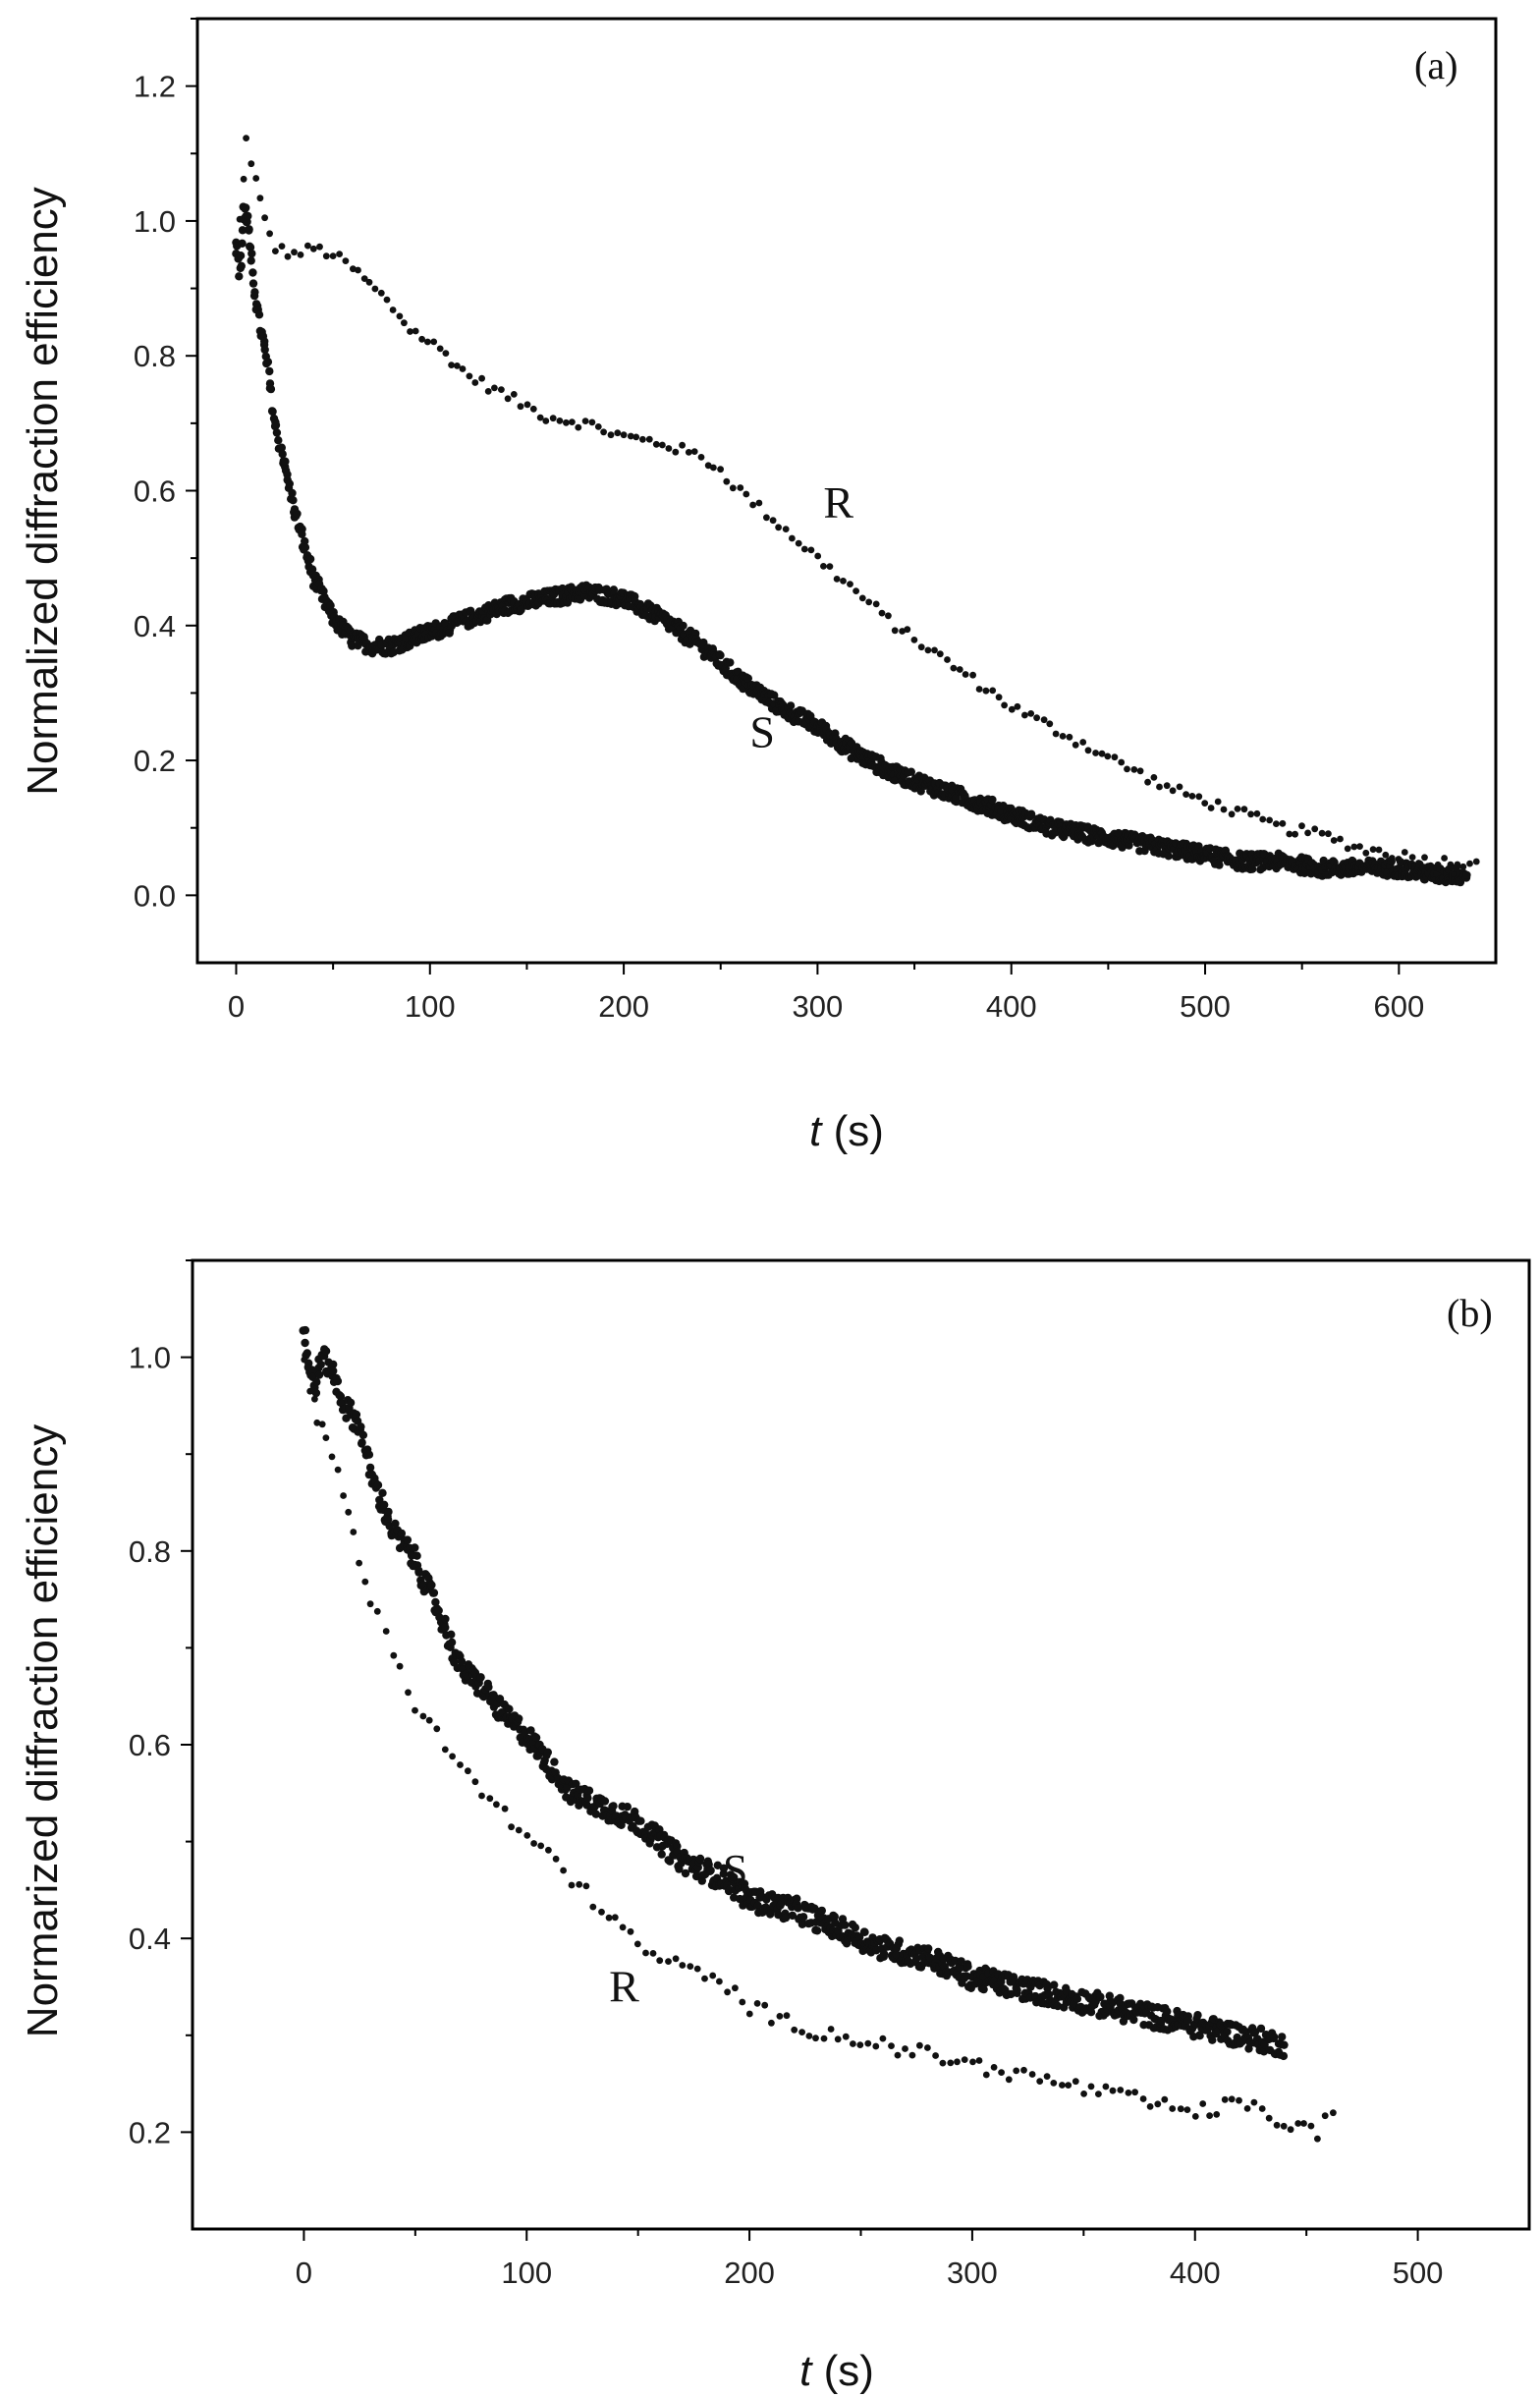 The image size is (1540, 2397). I want to click on panel-a-x-tick-label: 300, so click(818, 1006).